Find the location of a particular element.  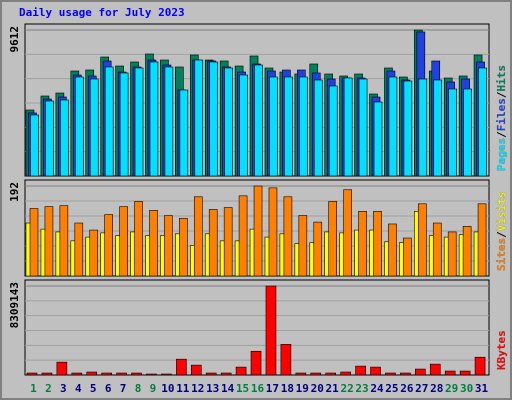

legend: KBytes is located at coordinates (501, 350).